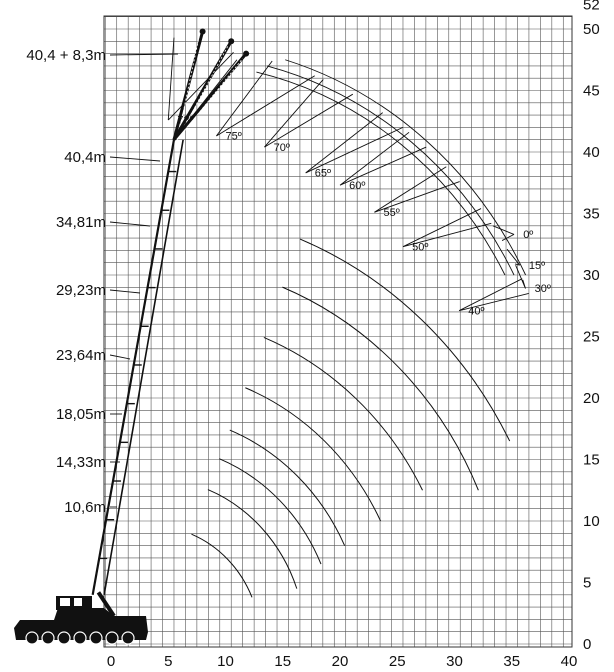 The height and width of the screenshot is (672, 614). I want to click on x-tick-label: 40, so click(569, 661).